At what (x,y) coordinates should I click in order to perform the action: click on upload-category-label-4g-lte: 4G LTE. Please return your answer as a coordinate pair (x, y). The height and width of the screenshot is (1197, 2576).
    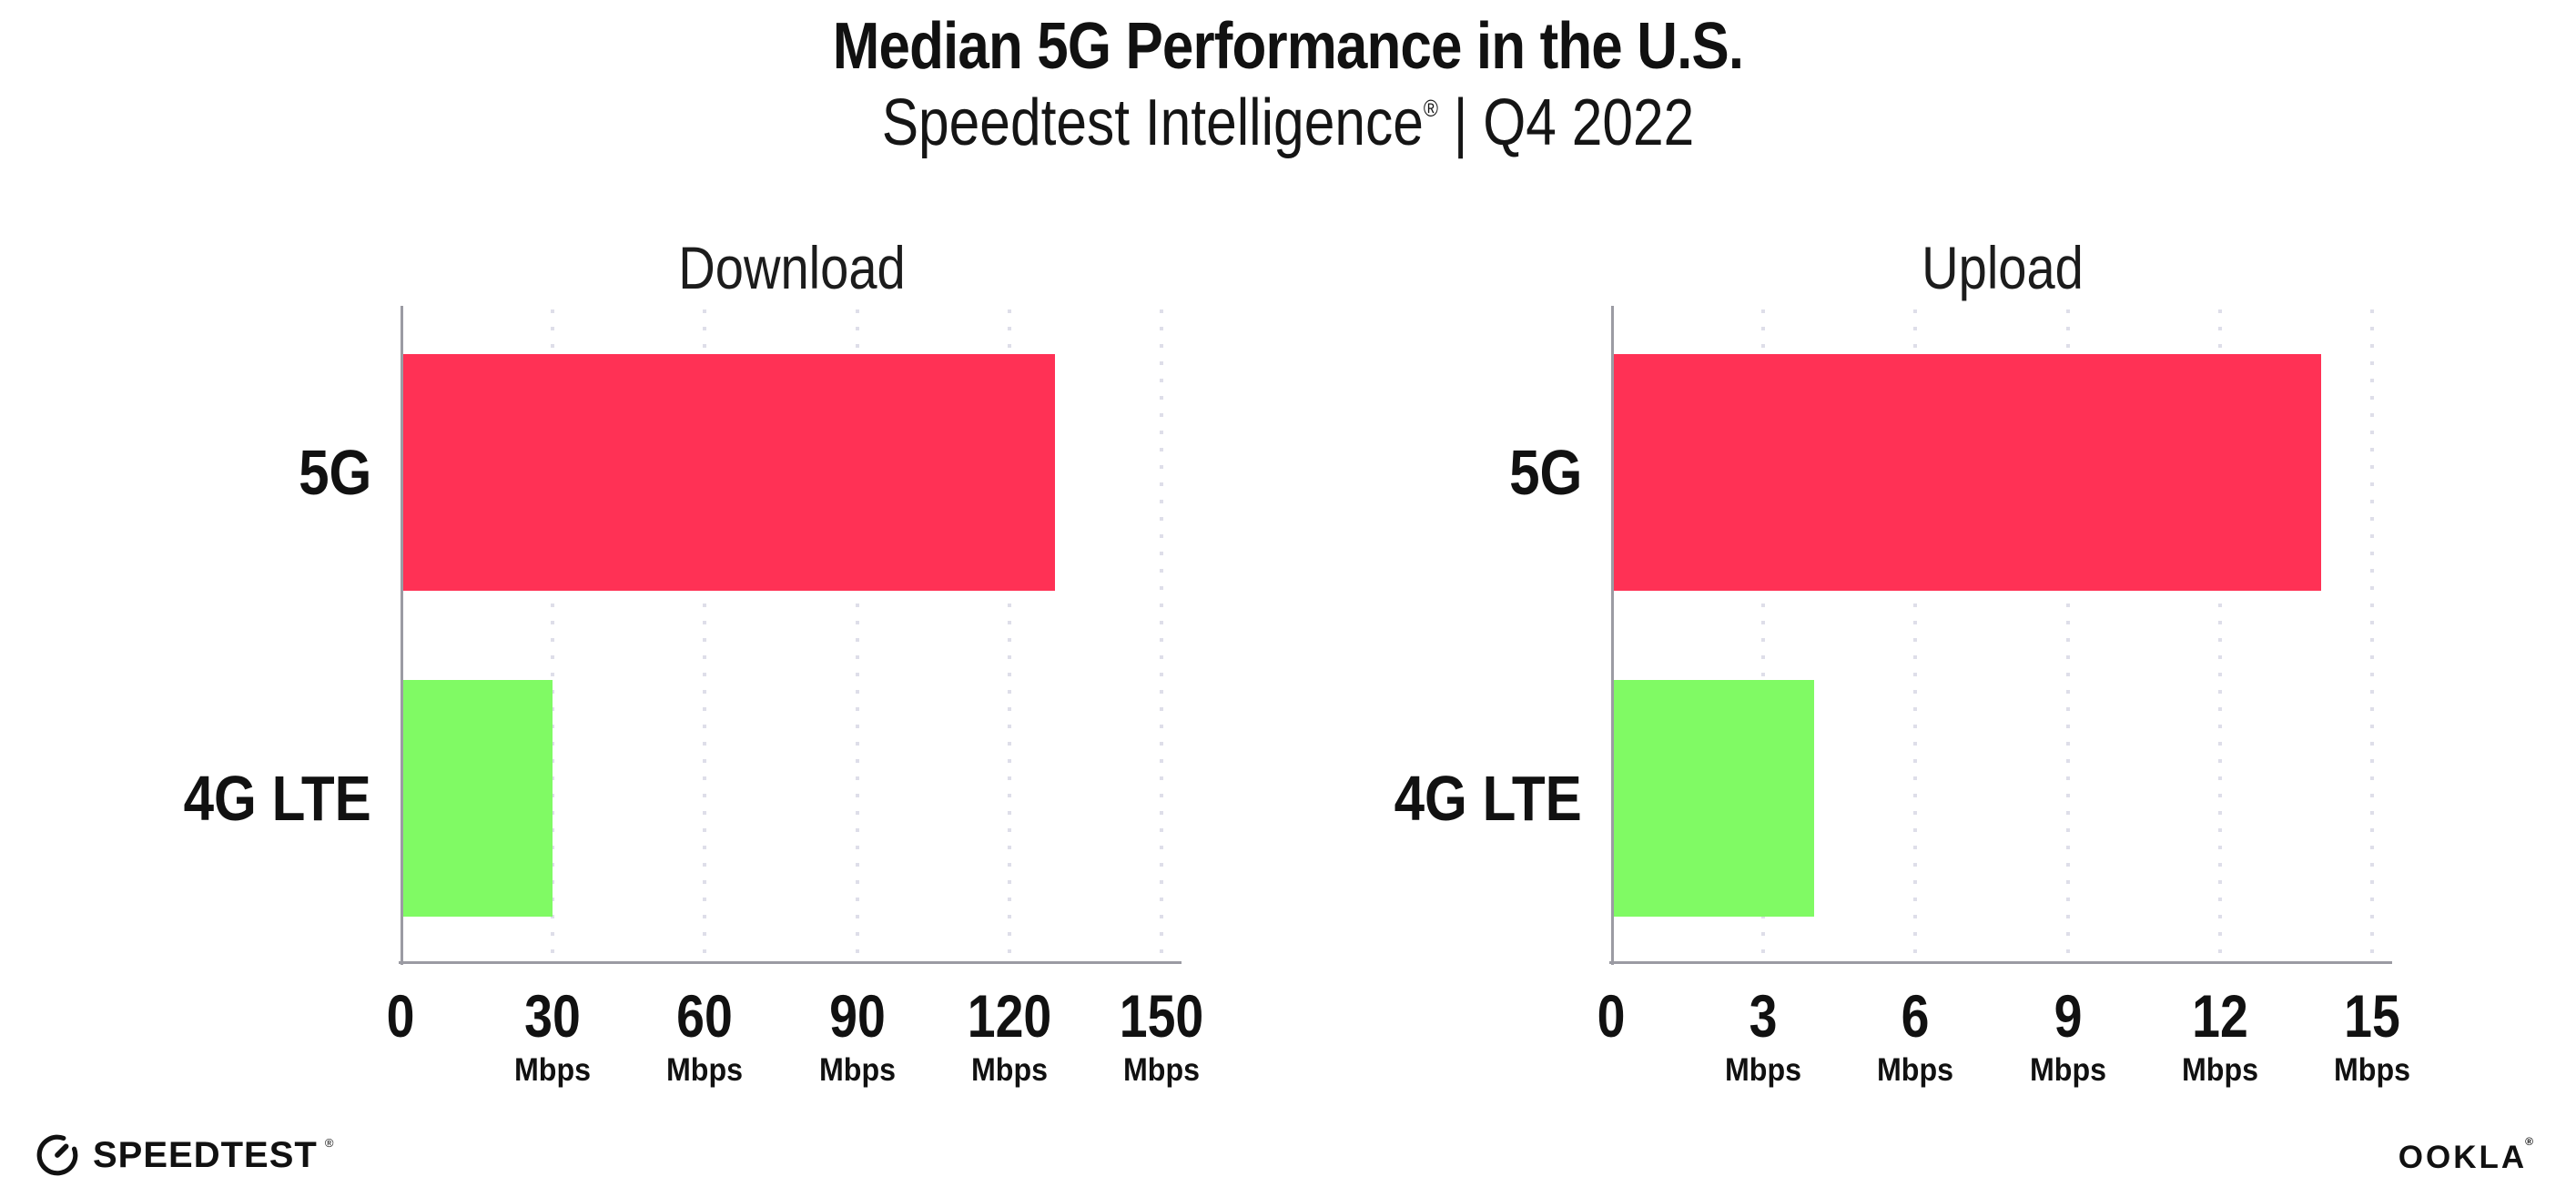
    Looking at the image, I should click on (1488, 798).